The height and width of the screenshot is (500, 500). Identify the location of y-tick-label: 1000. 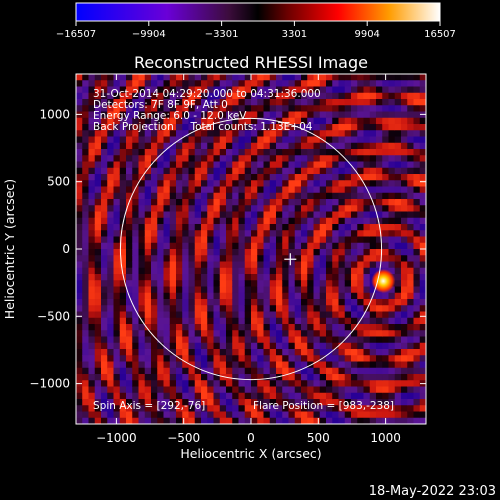
(54, 114).